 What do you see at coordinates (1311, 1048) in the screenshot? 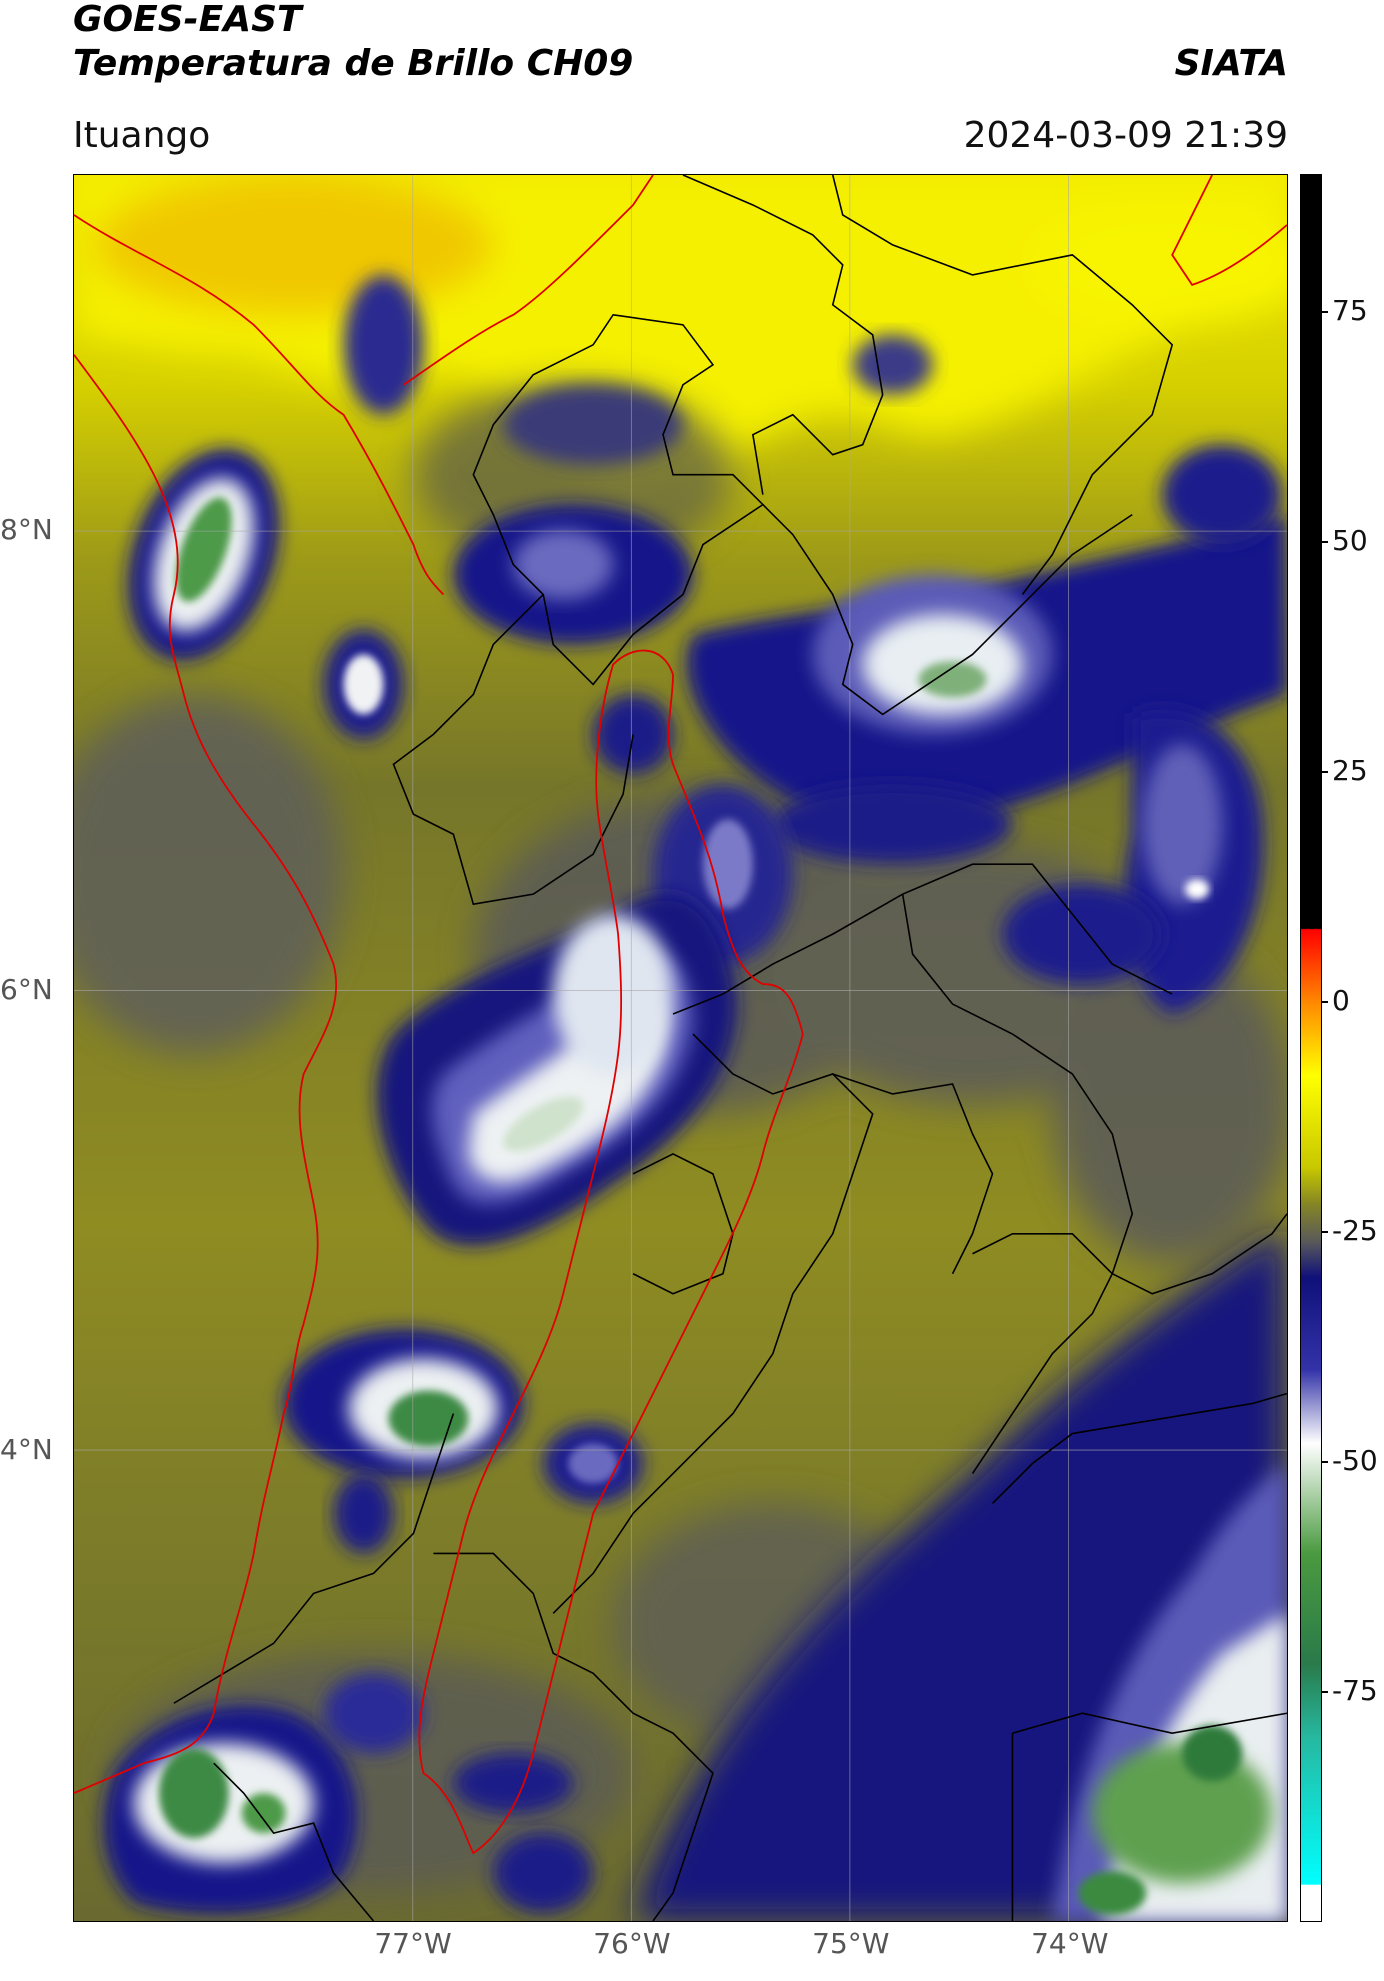
I see `colorbar` at bounding box center [1311, 1048].